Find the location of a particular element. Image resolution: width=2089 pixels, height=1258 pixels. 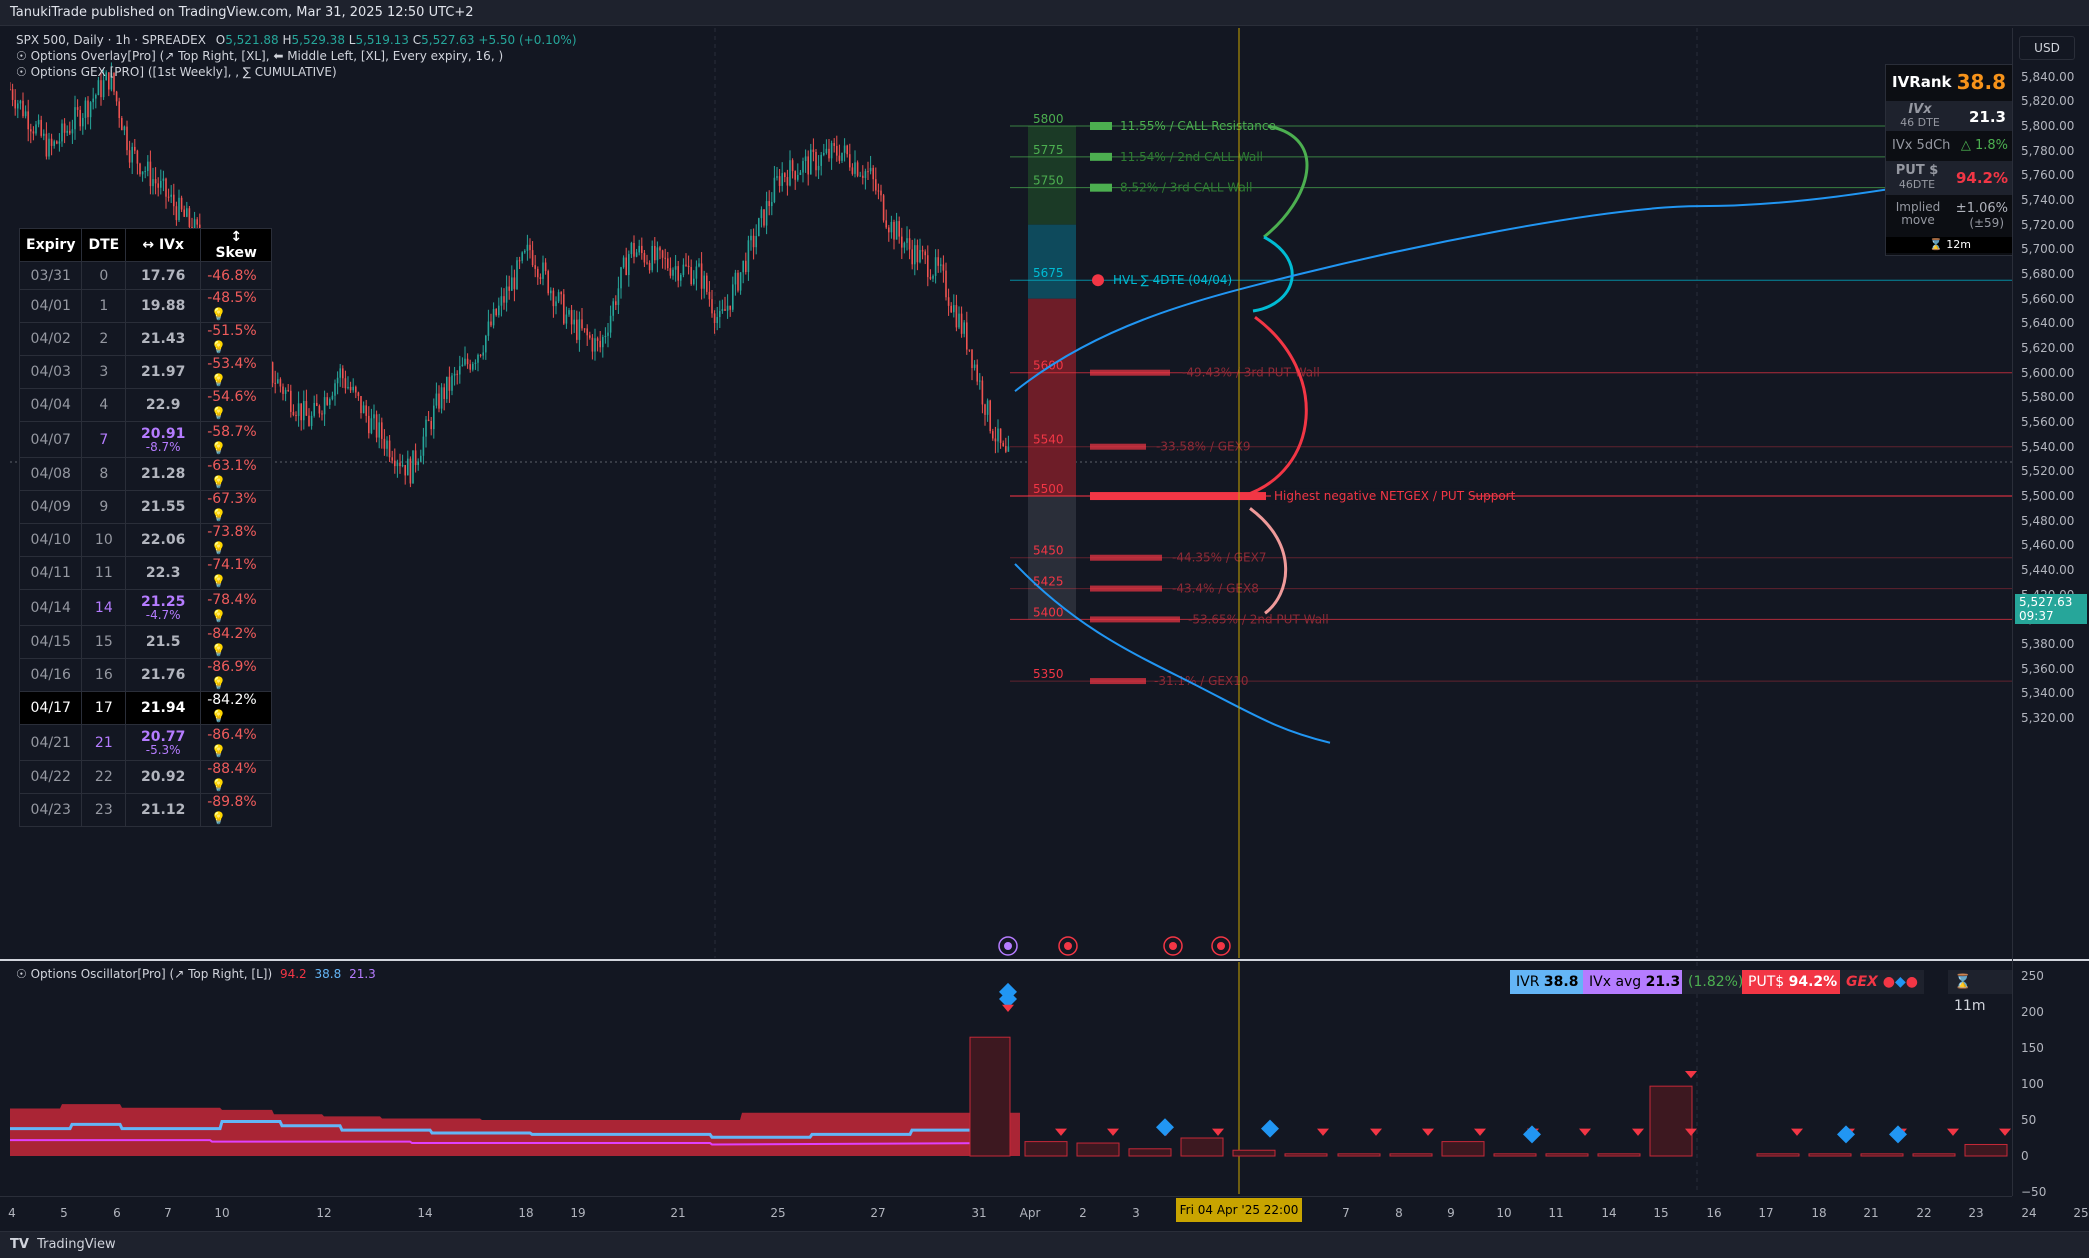

expiry-ivx: 21.28 is located at coordinates (163, 474).